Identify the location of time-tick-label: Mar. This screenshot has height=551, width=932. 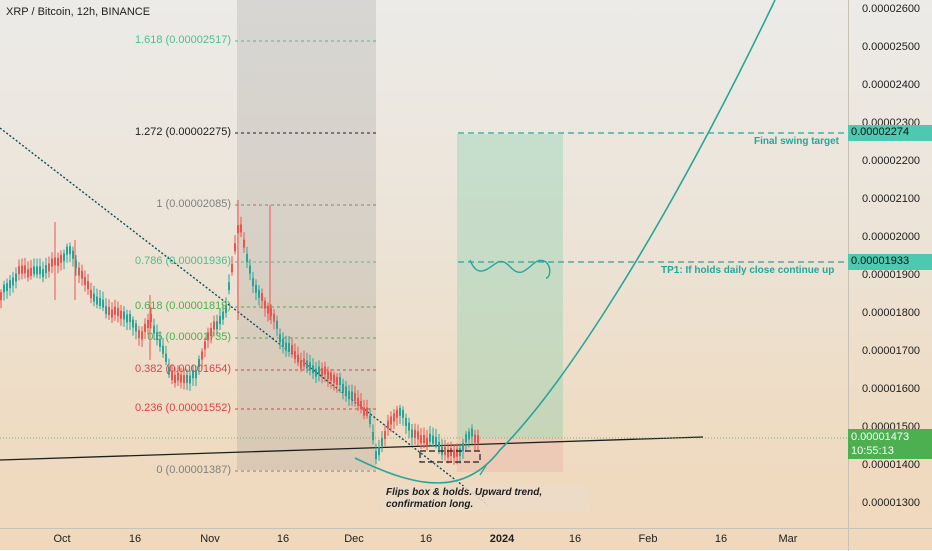
(788, 539).